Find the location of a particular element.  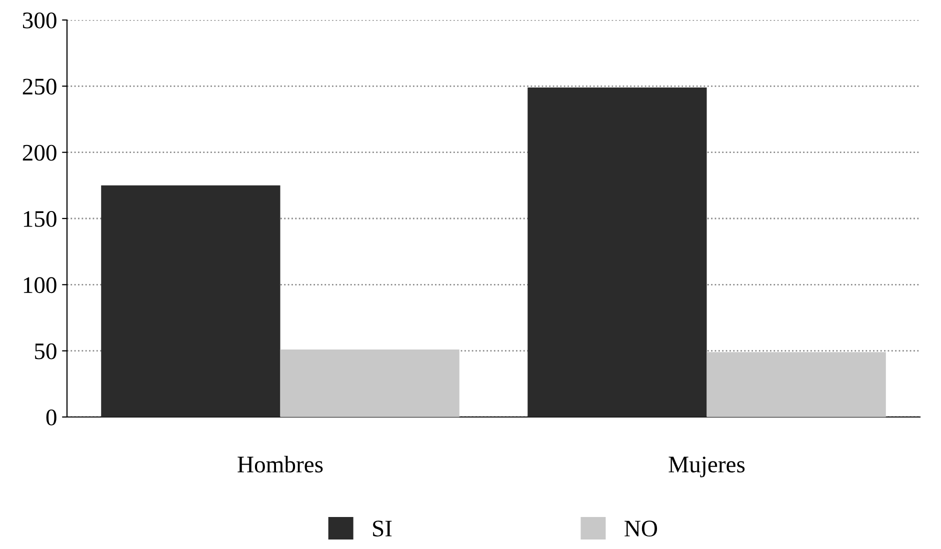

y-tick-label: 250 is located at coordinates (39, 86).